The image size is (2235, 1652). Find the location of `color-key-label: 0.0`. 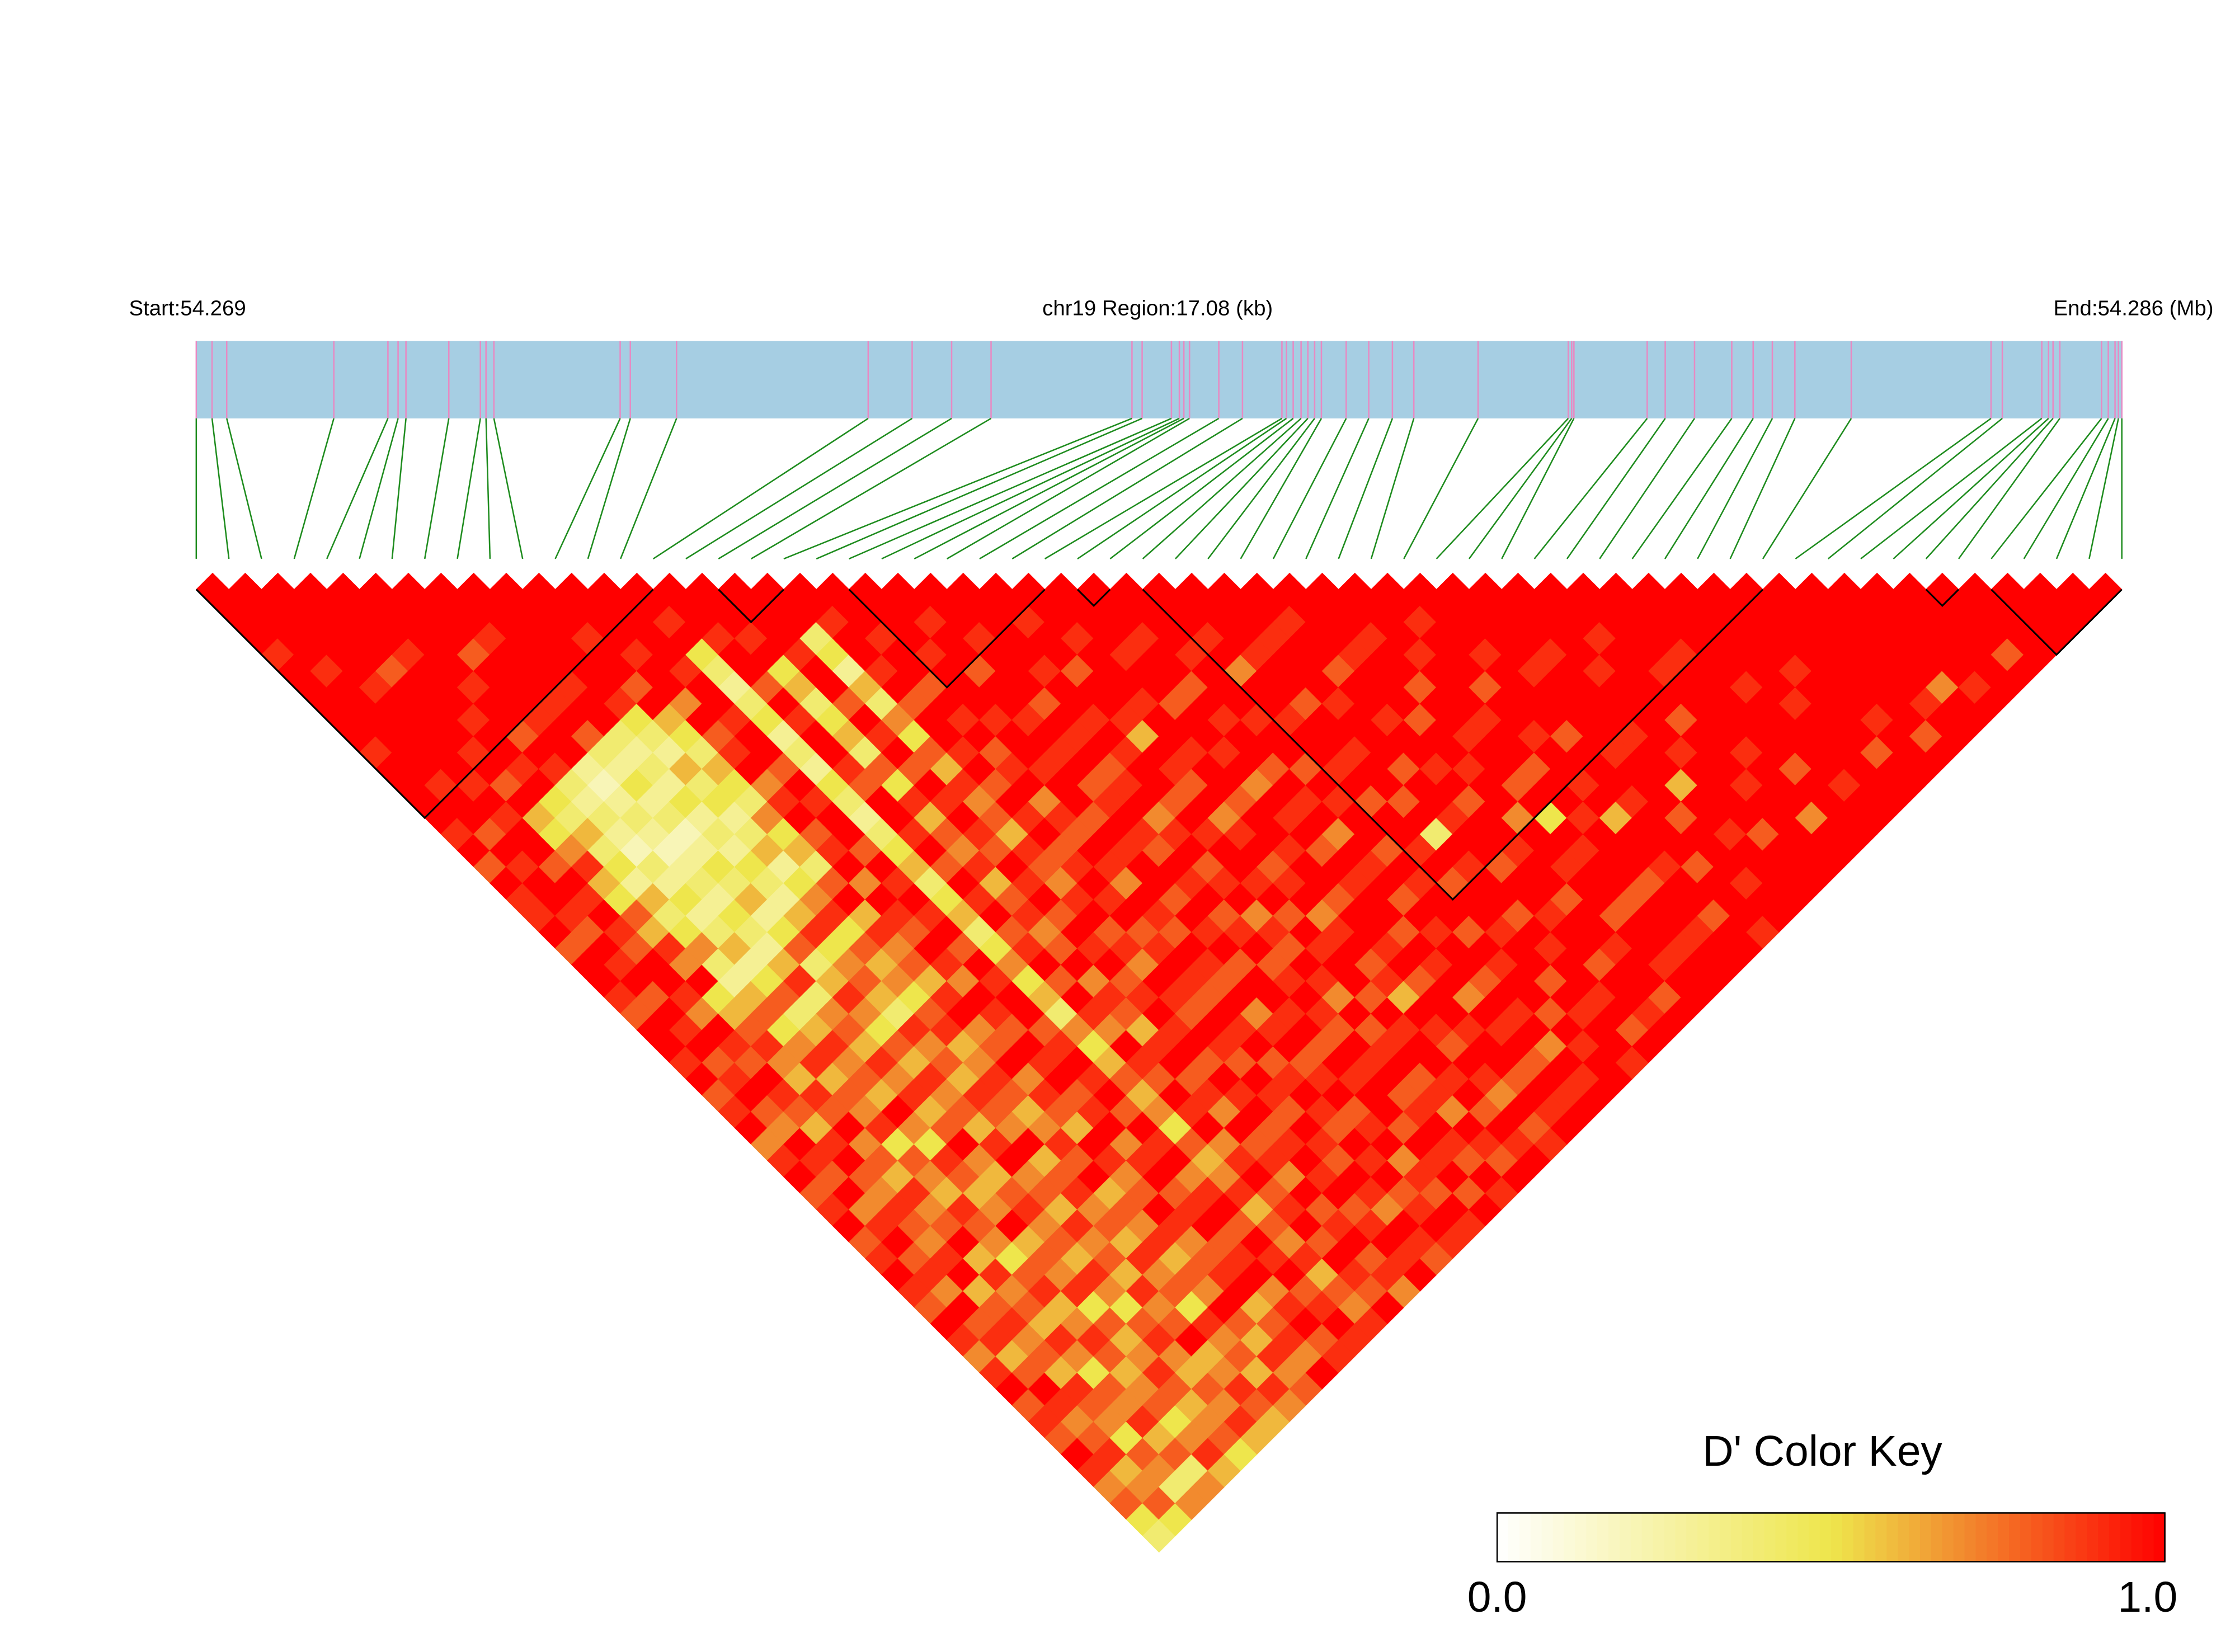

color-key-label: 0.0 is located at coordinates (1497, 1597).